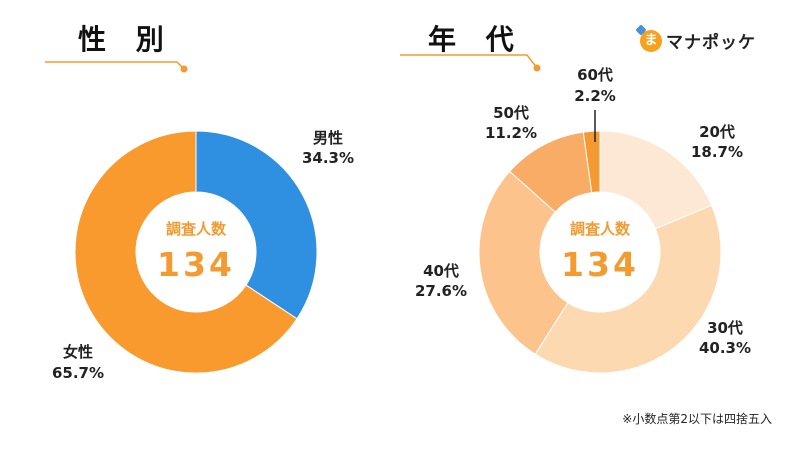 This screenshot has width=800, height=450. What do you see at coordinates (711, 43) in the screenshot?
I see `brand-logo-text: マナポッケ` at bounding box center [711, 43].